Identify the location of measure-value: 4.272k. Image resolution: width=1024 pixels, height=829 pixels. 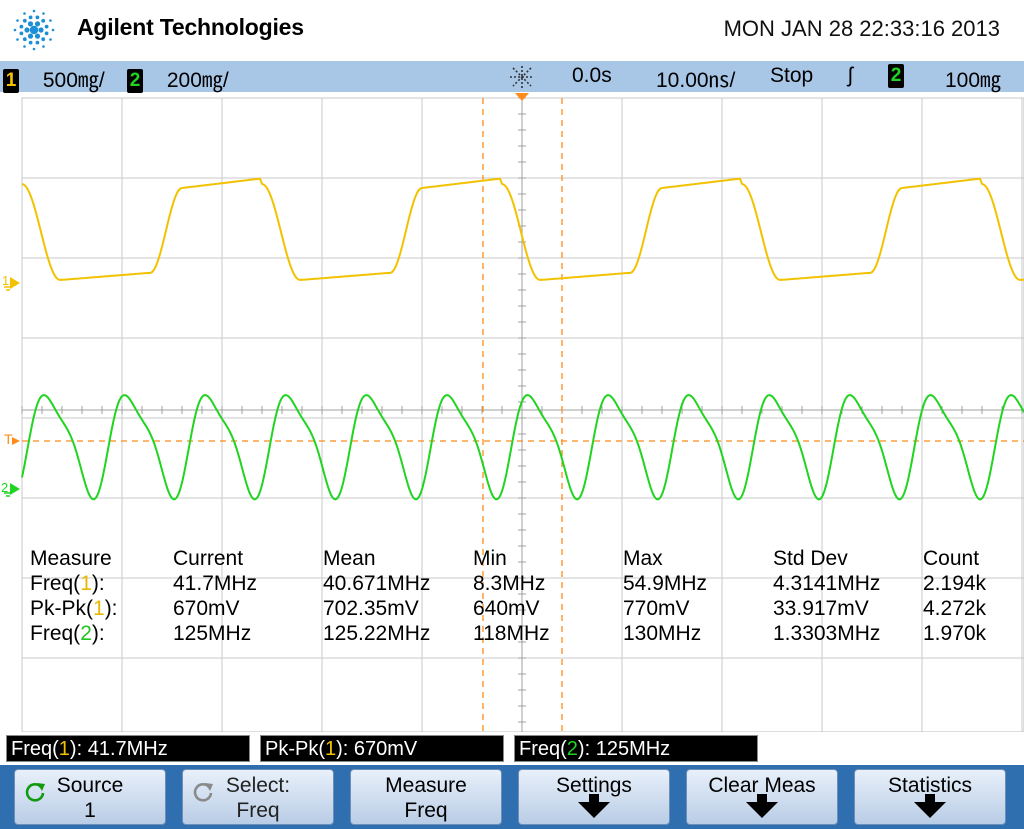
(955, 608).